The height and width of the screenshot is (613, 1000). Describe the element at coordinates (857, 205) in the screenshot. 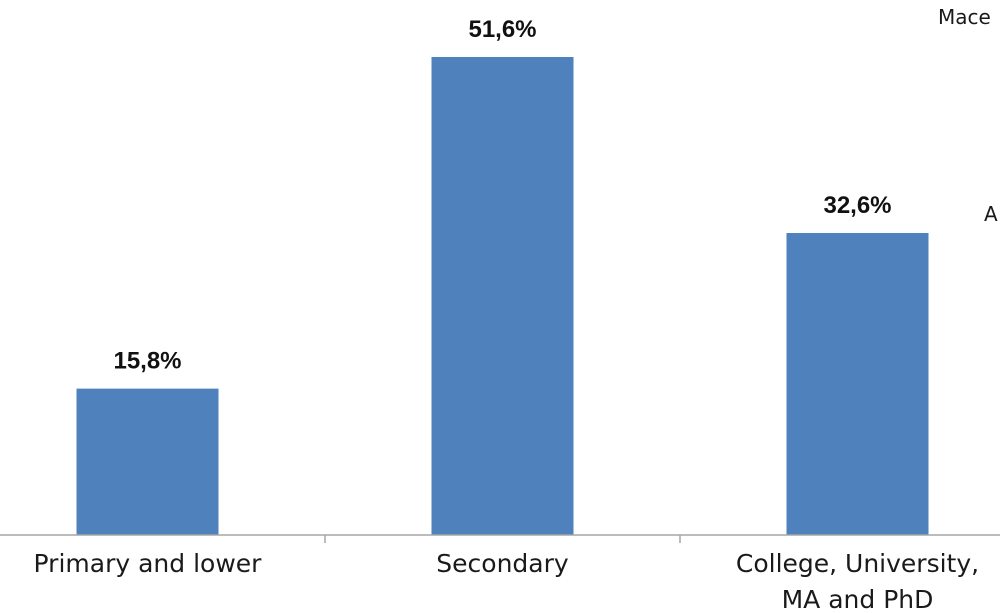

I see `value-label-3: 32,6%` at that location.